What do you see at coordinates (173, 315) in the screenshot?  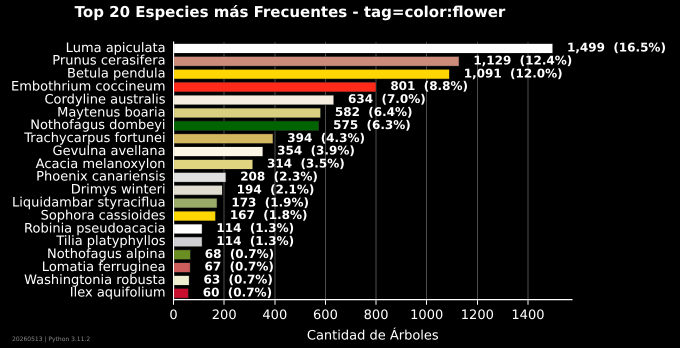 I see `x-tick-label: 0` at bounding box center [173, 315].